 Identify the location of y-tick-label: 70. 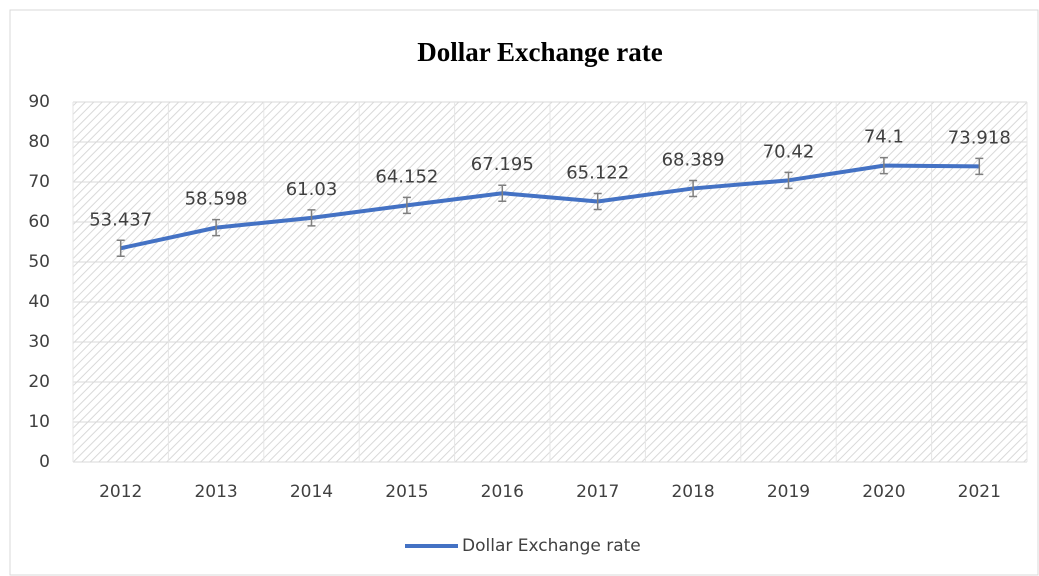
(39, 182).